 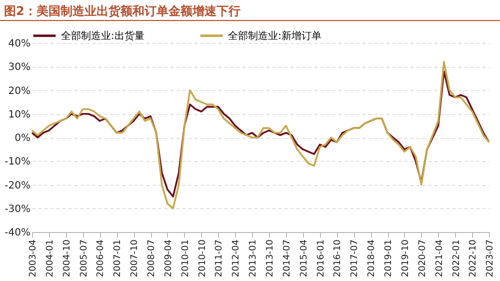 What do you see at coordinates (250, 10) in the screenshot?
I see `chart-title: 图2：美国制造业出货额和订单金额增速下行` at bounding box center [250, 10].